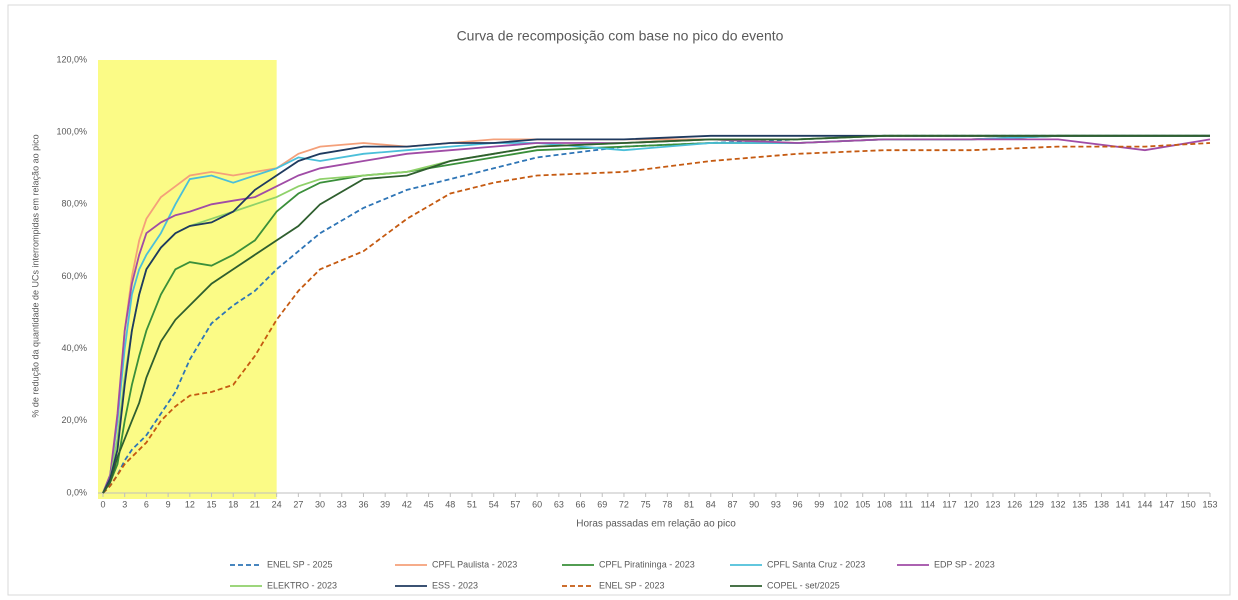 The image size is (1238, 600). What do you see at coordinates (1058, 504) in the screenshot?
I see `x-tick-label: 132` at bounding box center [1058, 504].